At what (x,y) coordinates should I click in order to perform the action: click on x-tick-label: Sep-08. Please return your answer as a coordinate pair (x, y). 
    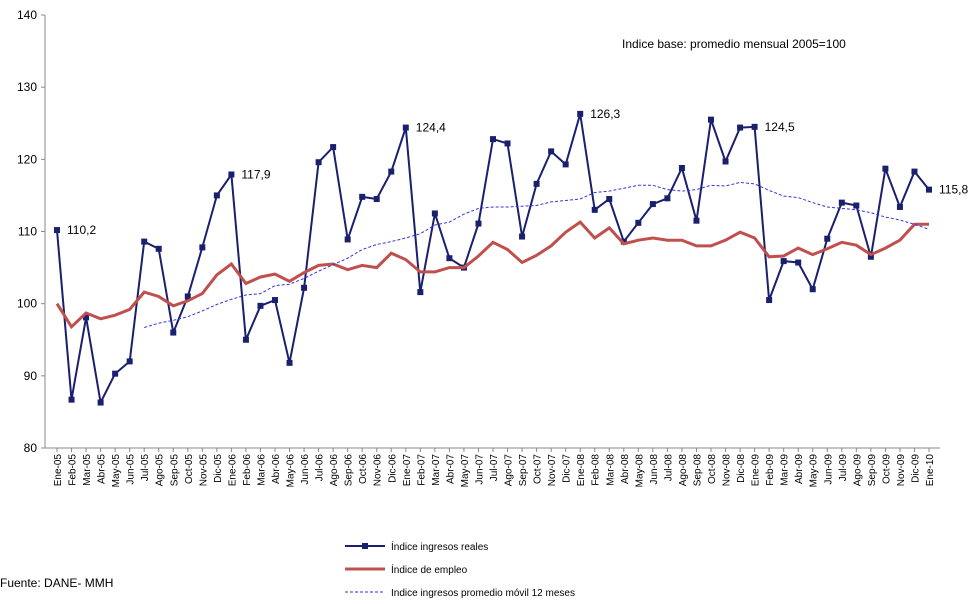
    Looking at the image, I should click on (697, 470).